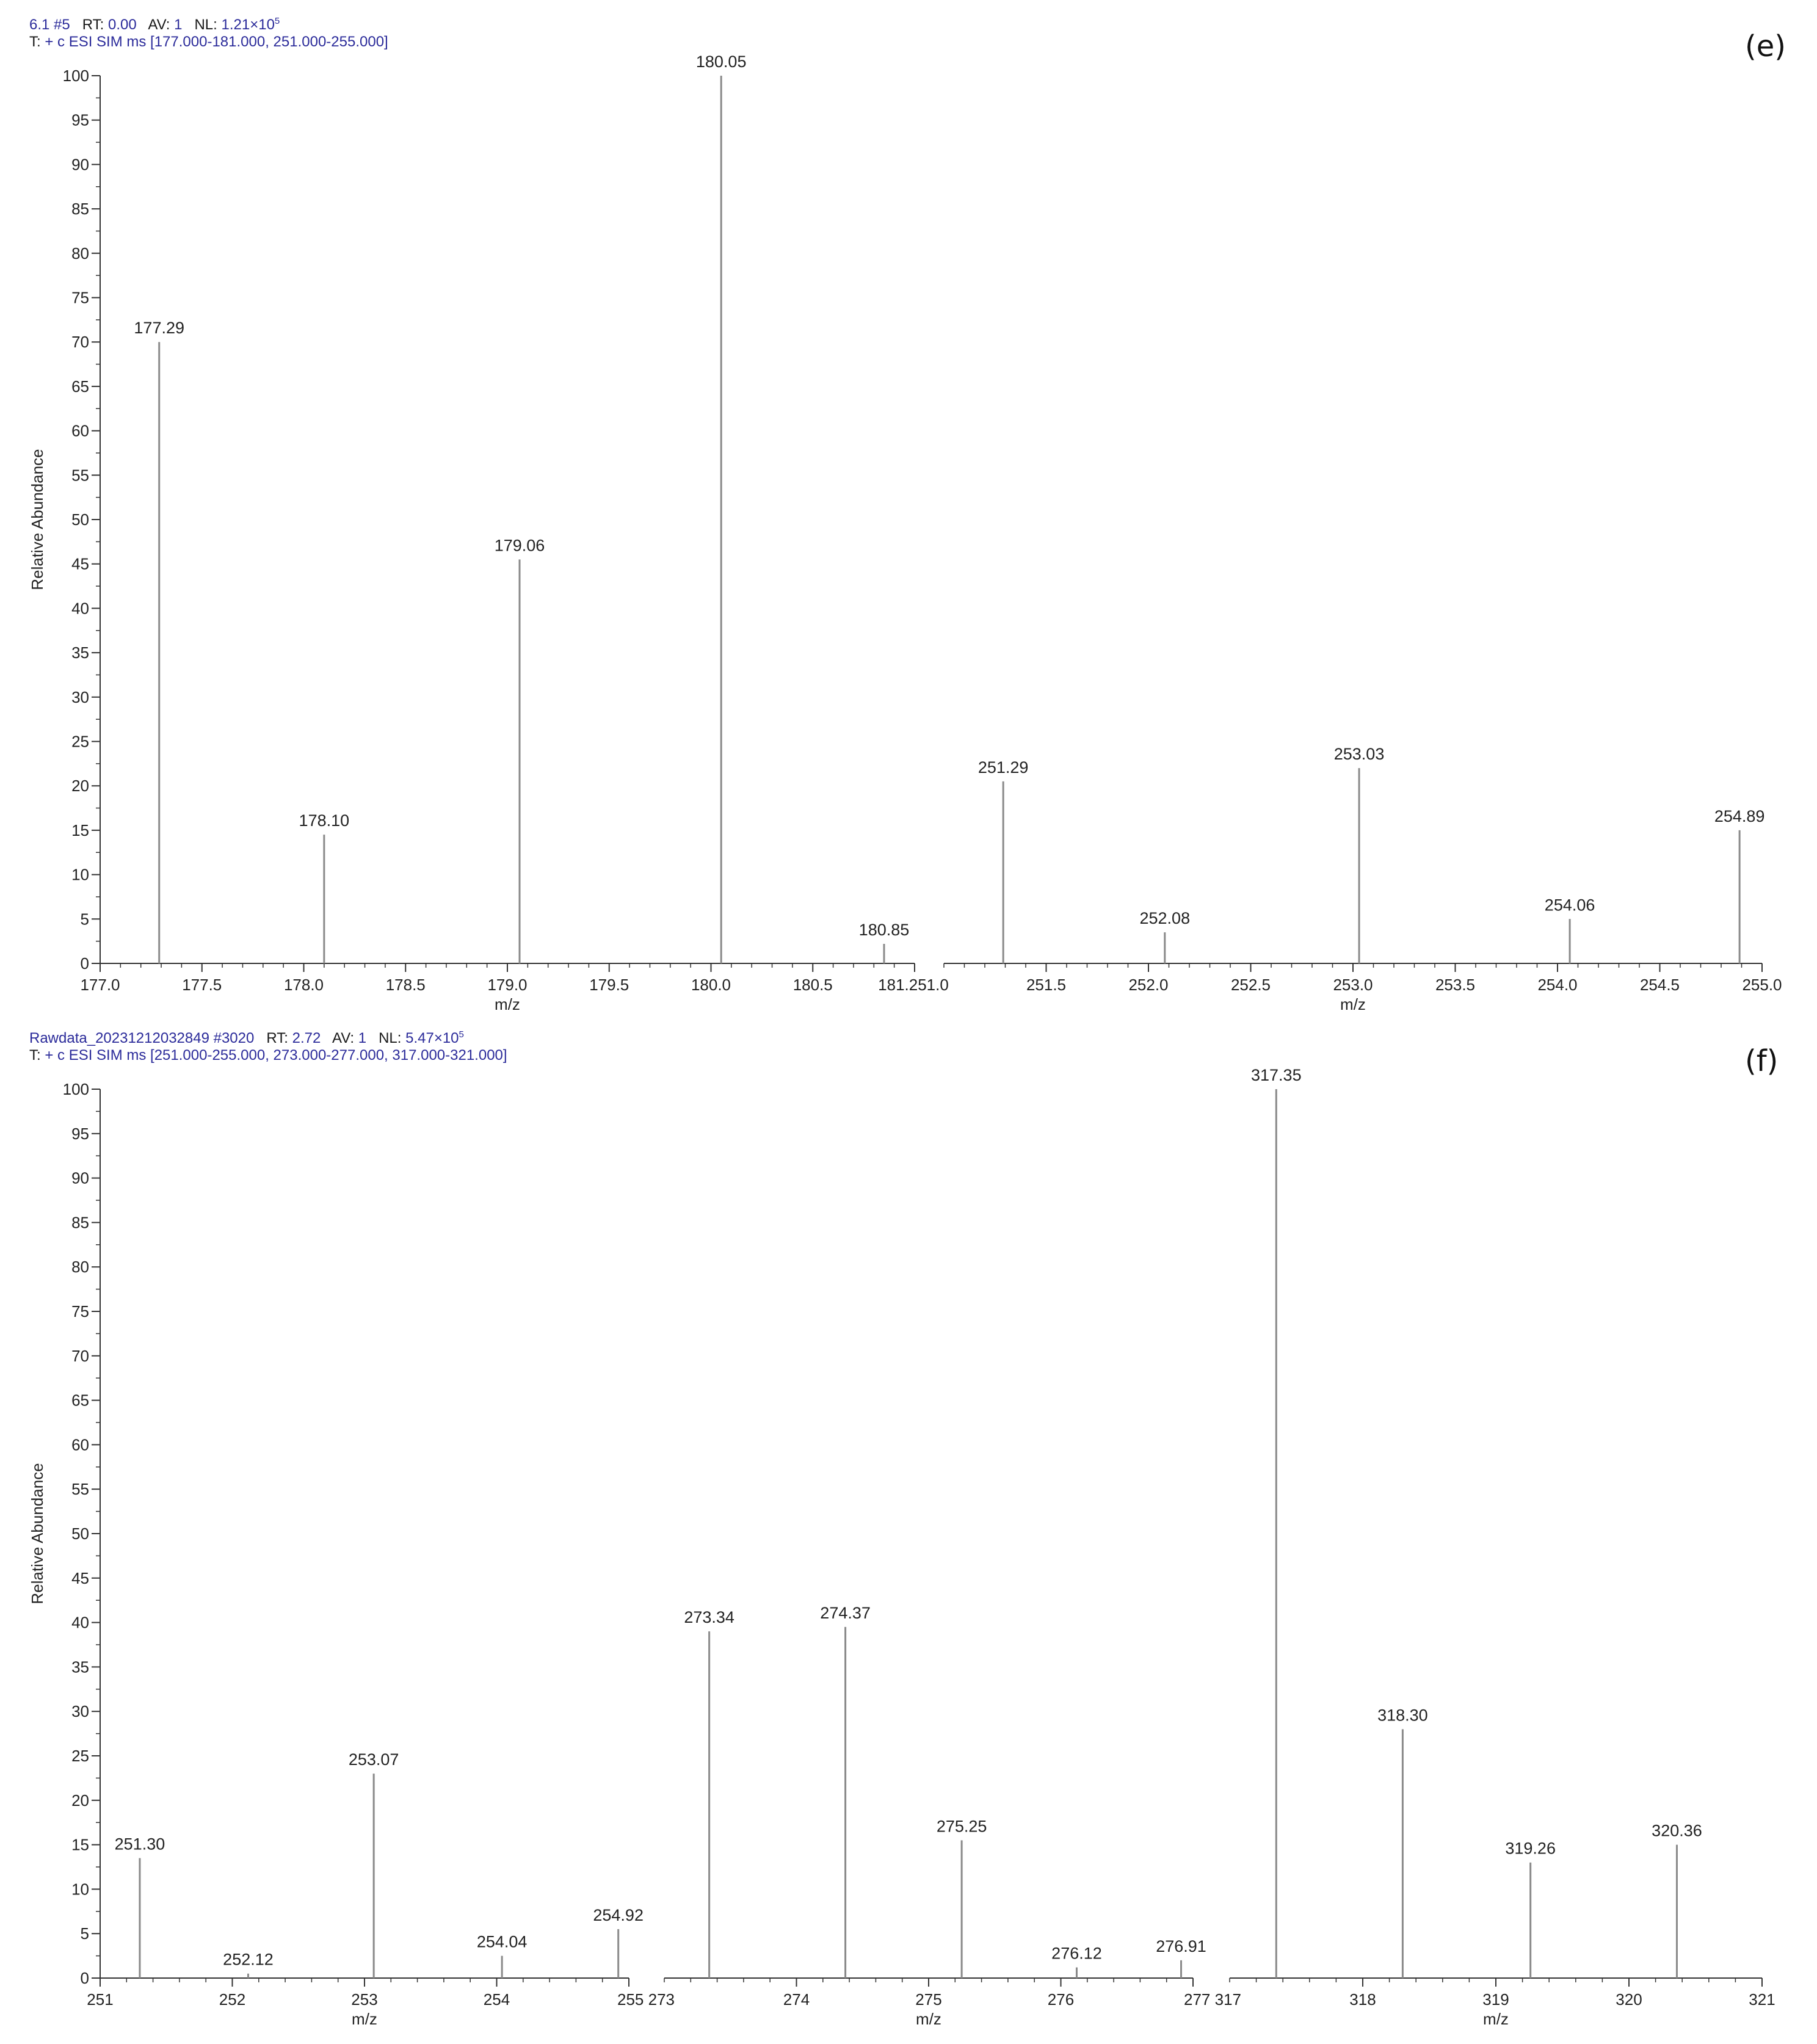 Image resolution: width=1817 pixels, height=2044 pixels. What do you see at coordinates (1762, 2000) in the screenshot?
I see `x-tick-label-f-2-3: 321` at bounding box center [1762, 2000].